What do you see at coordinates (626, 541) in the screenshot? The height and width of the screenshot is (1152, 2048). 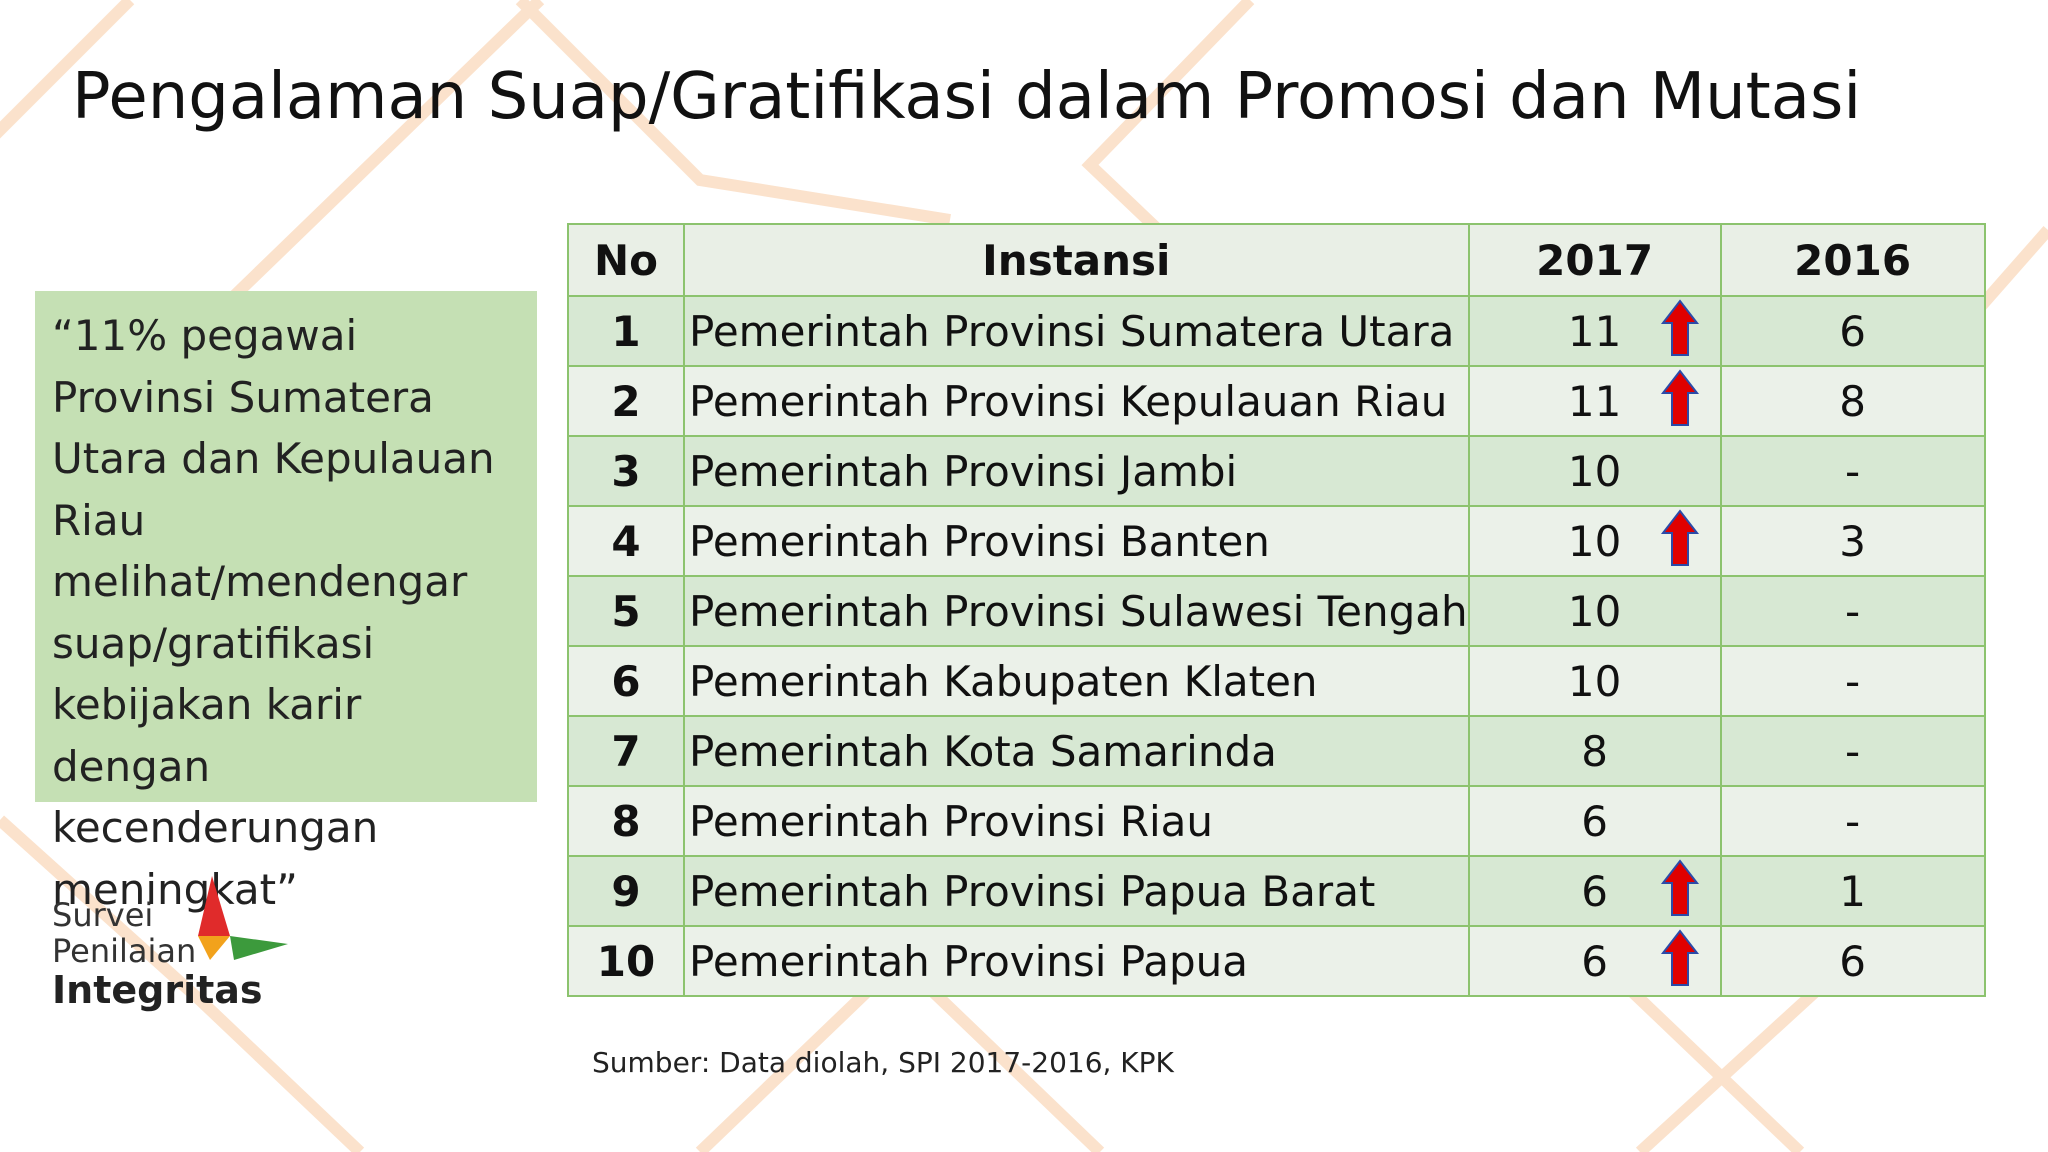 I see `cell-text: 4` at bounding box center [626, 541].